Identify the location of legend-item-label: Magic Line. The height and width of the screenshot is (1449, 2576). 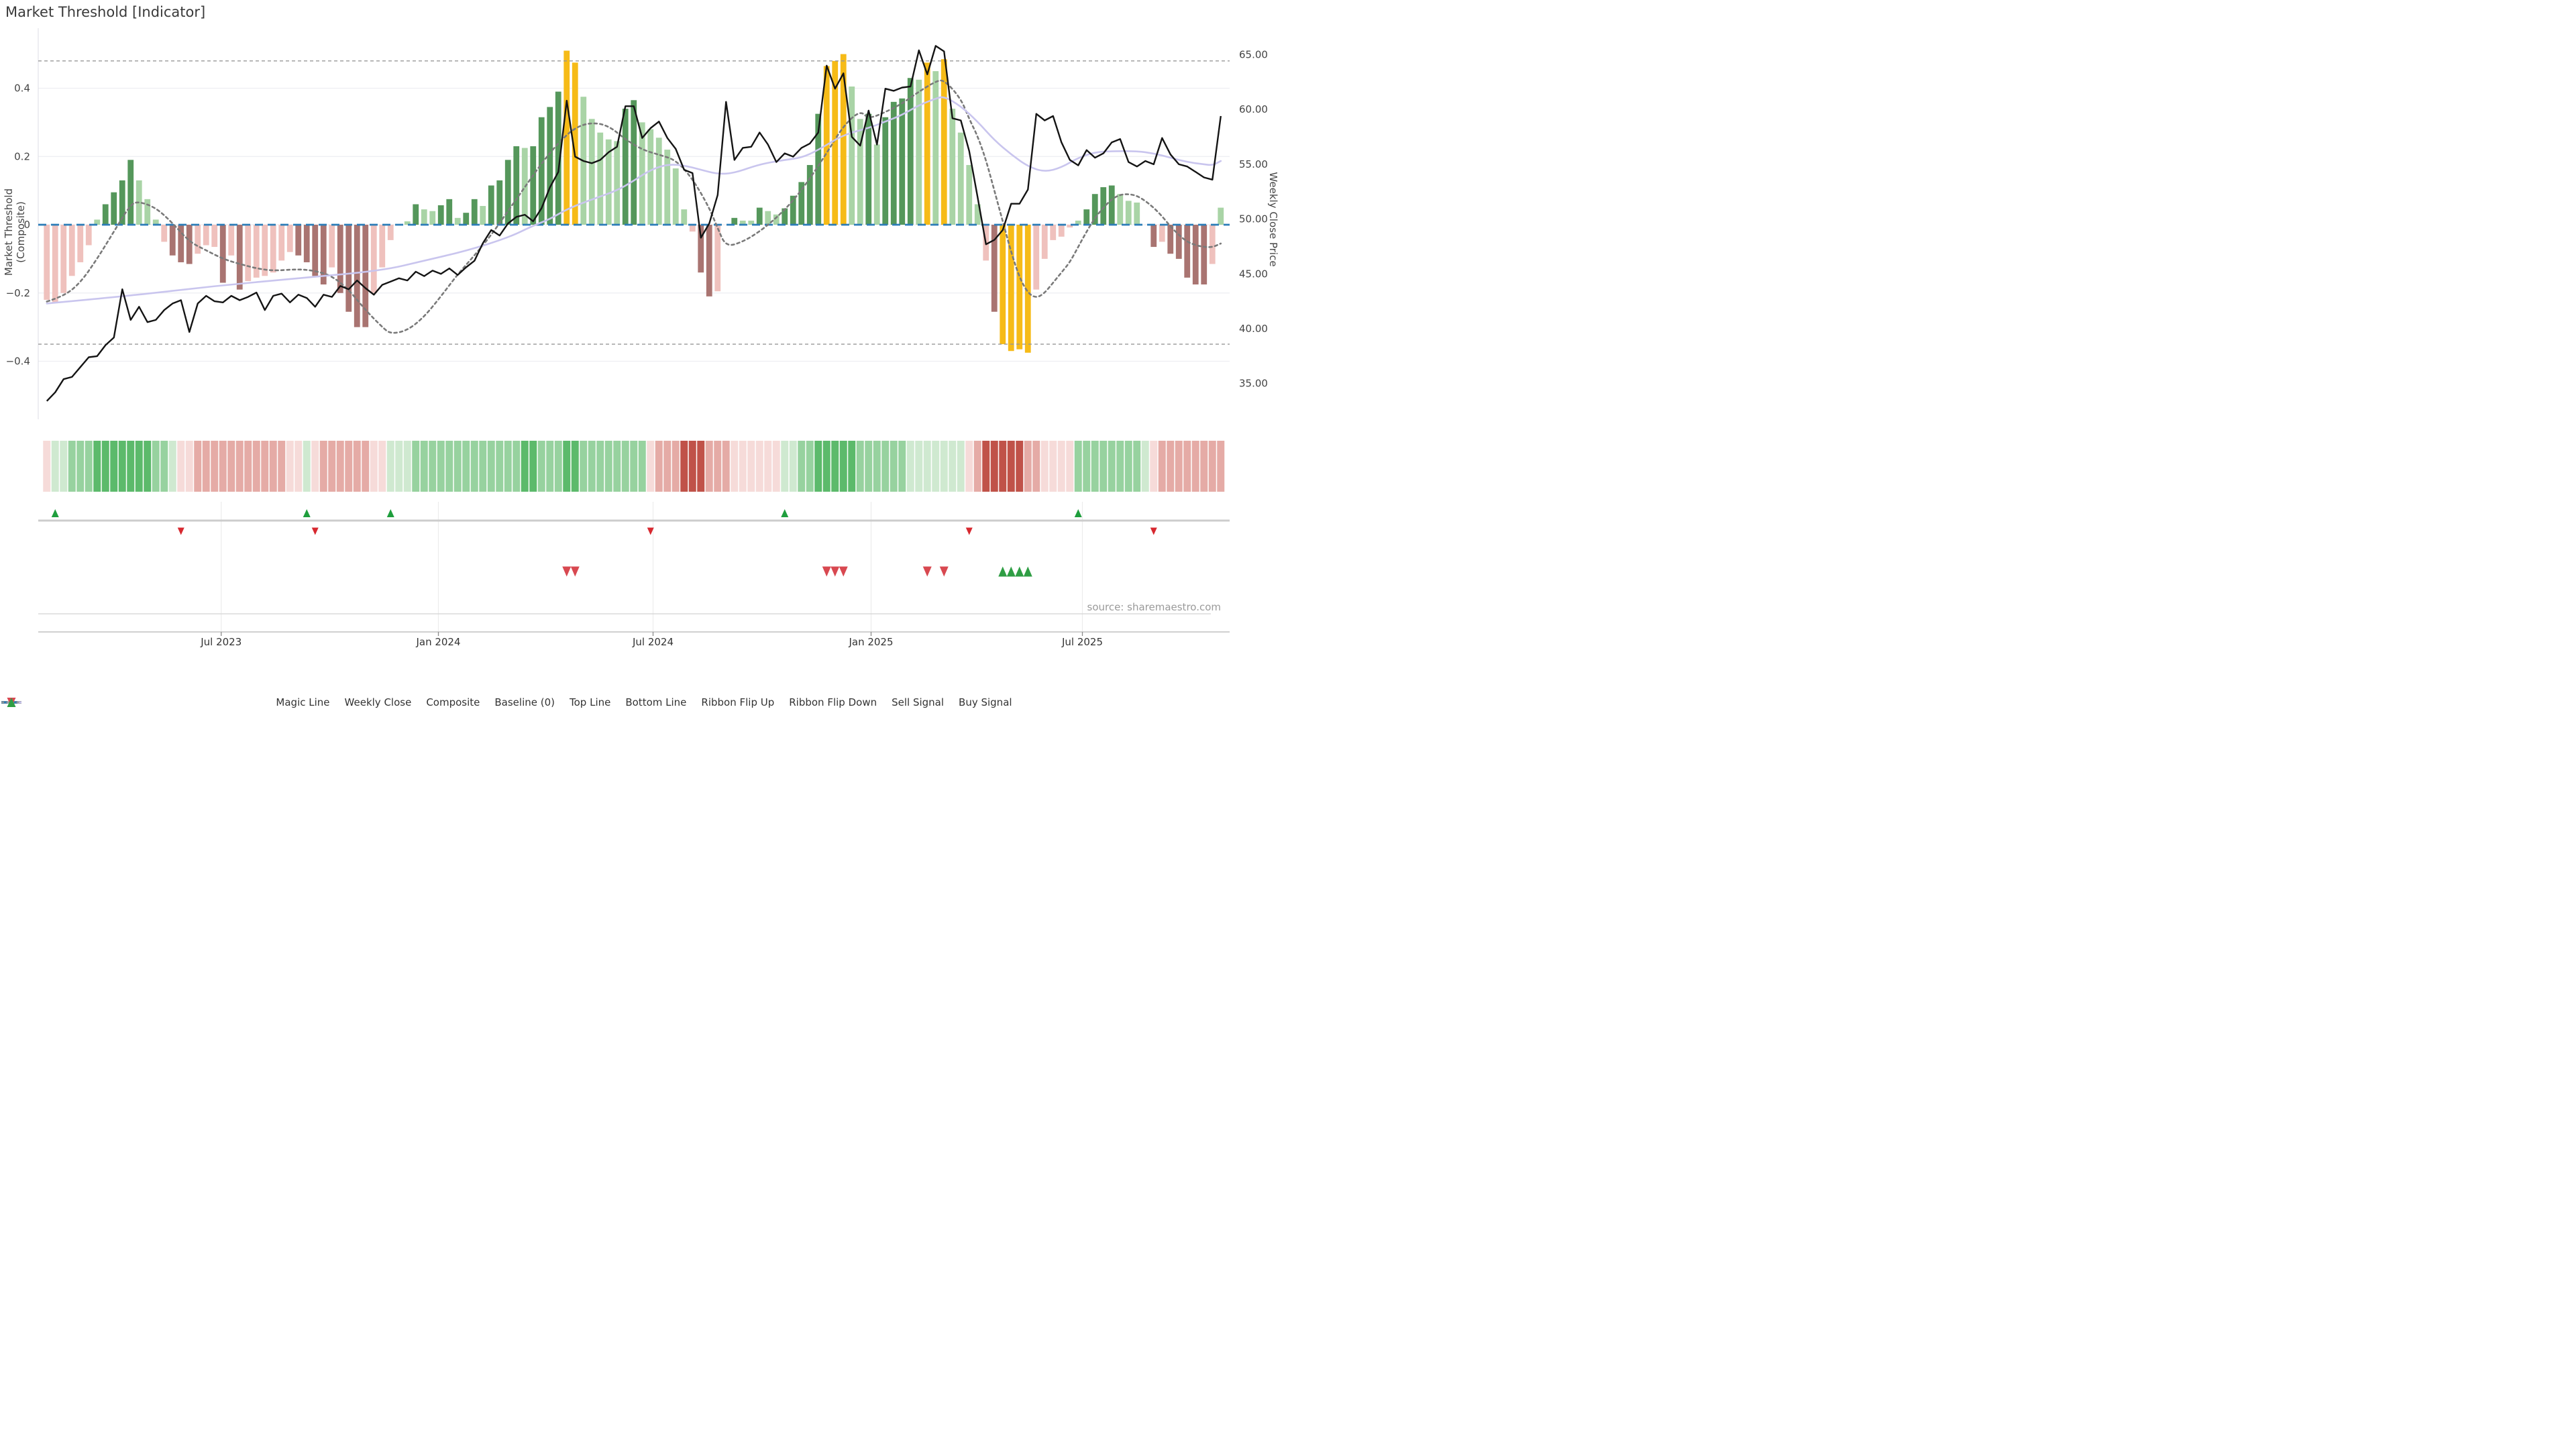
(303, 702).